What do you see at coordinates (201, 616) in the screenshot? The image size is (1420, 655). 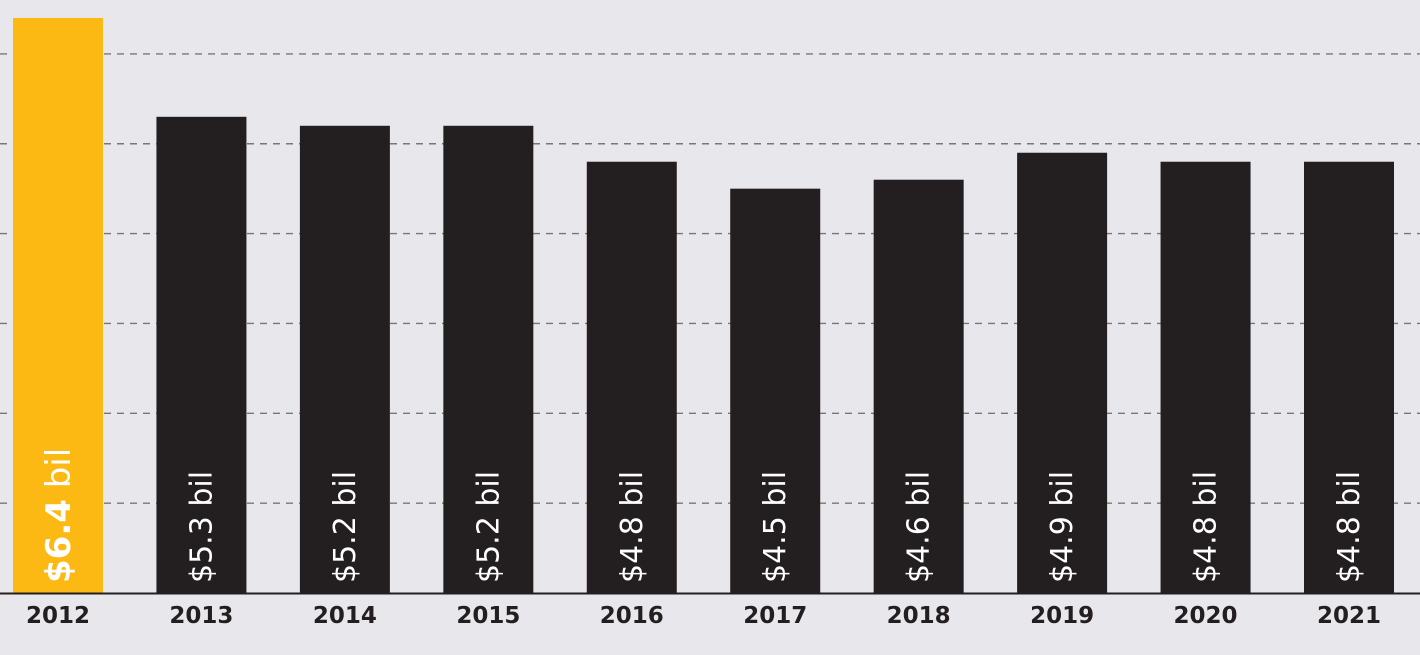 I see `x-tick-label: 2013` at bounding box center [201, 616].